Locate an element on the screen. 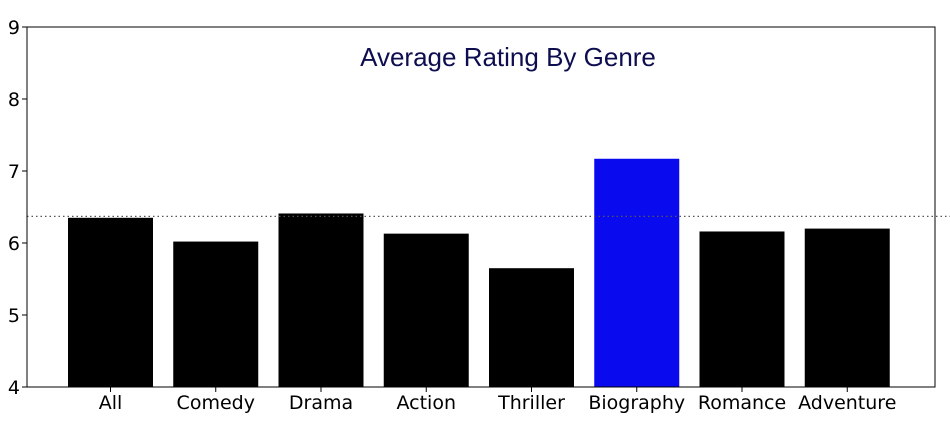 The width and height of the screenshot is (950, 424). x-tick-label-biography: Biography is located at coordinates (636, 403).